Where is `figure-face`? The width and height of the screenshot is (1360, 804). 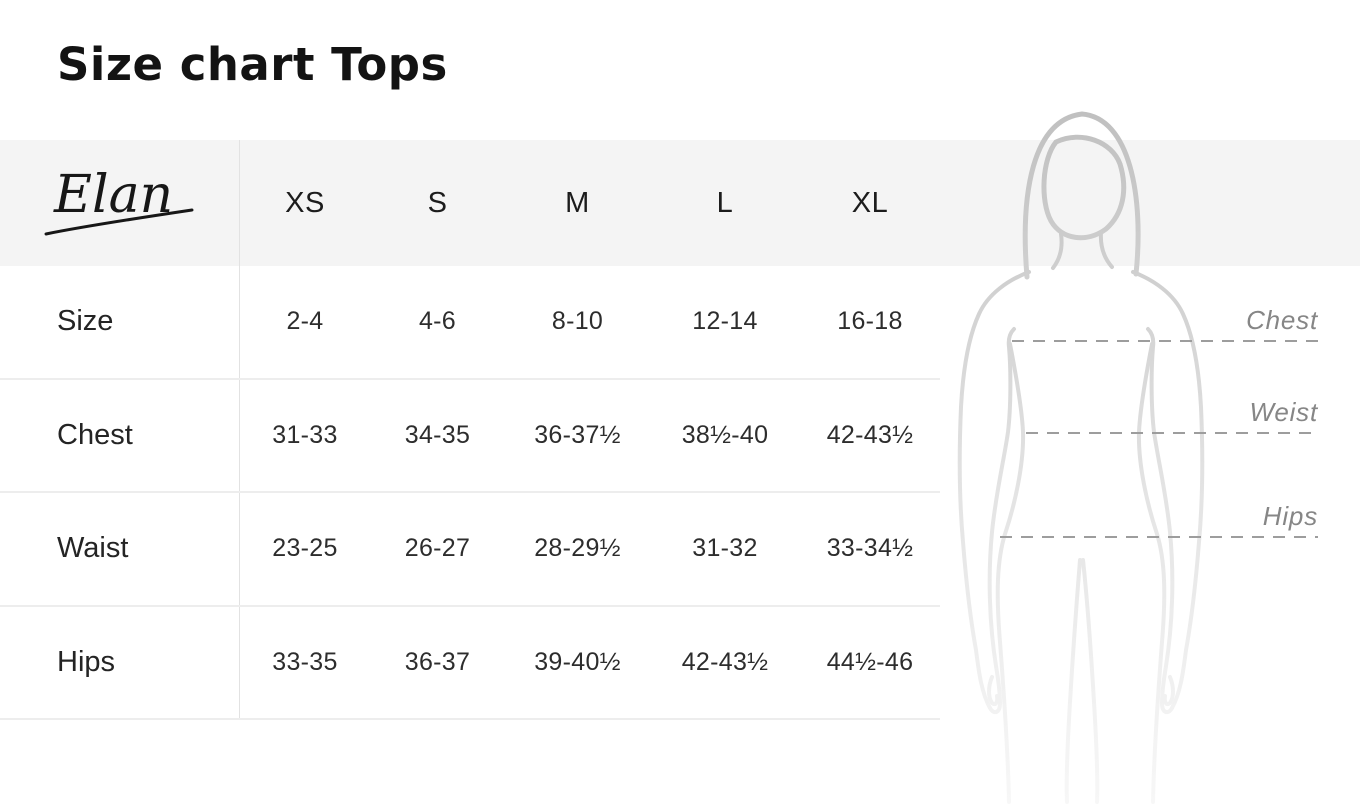 figure-face is located at coordinates (1084, 187).